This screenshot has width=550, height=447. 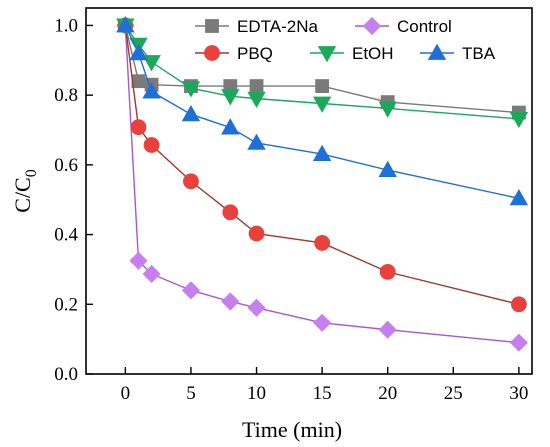 What do you see at coordinates (424, 26) in the screenshot?
I see `legend-label: Control` at bounding box center [424, 26].